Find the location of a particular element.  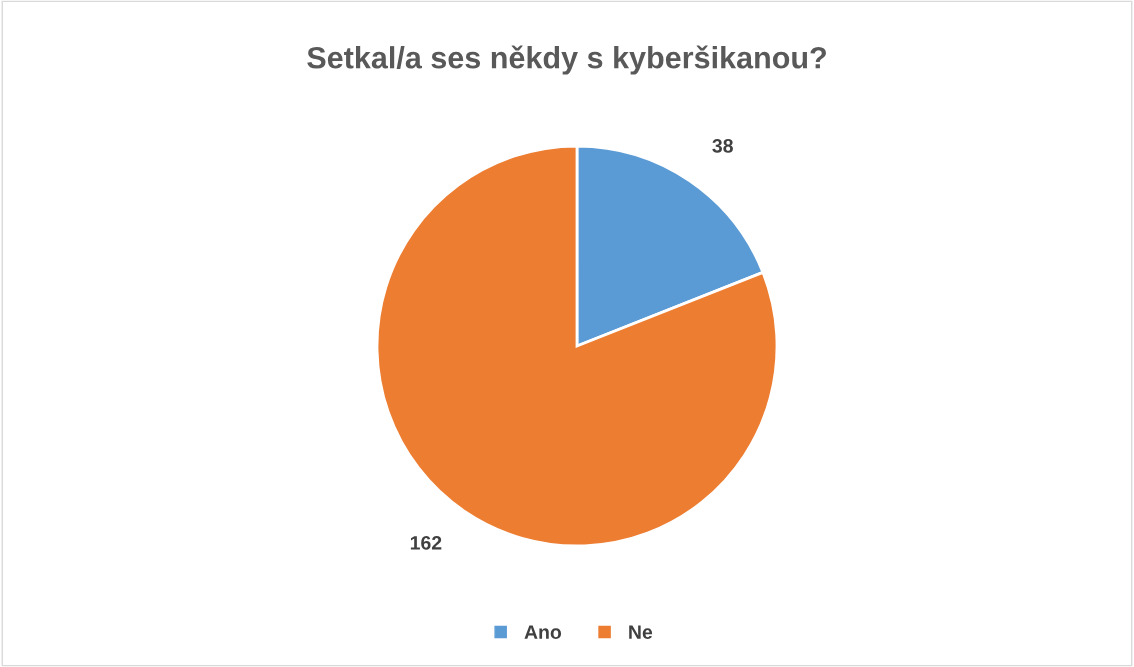

data-label: 38 is located at coordinates (722, 145).